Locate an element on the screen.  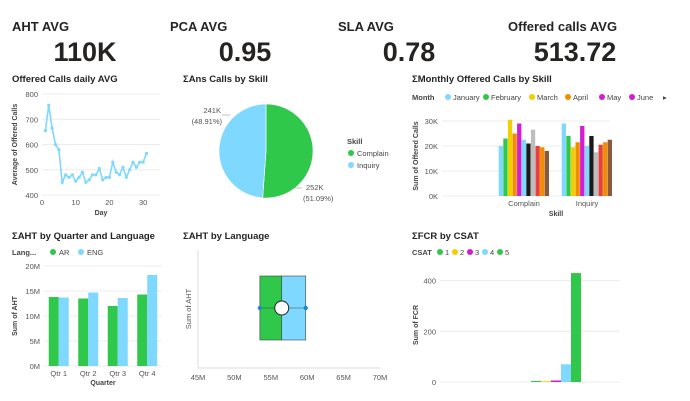
quarter-ytick-label: 0M is located at coordinates (35, 366).